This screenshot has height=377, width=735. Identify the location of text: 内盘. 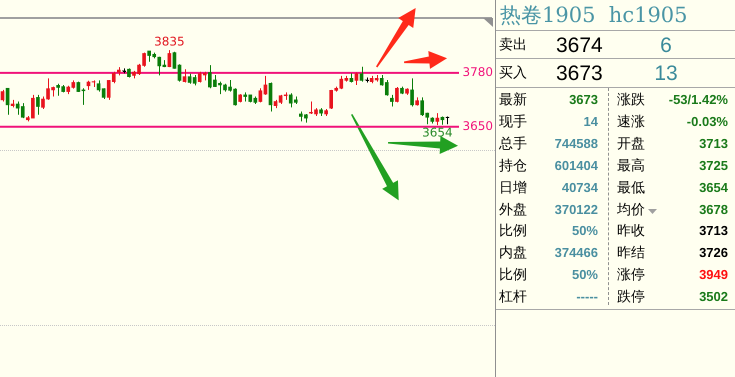
(513, 253).